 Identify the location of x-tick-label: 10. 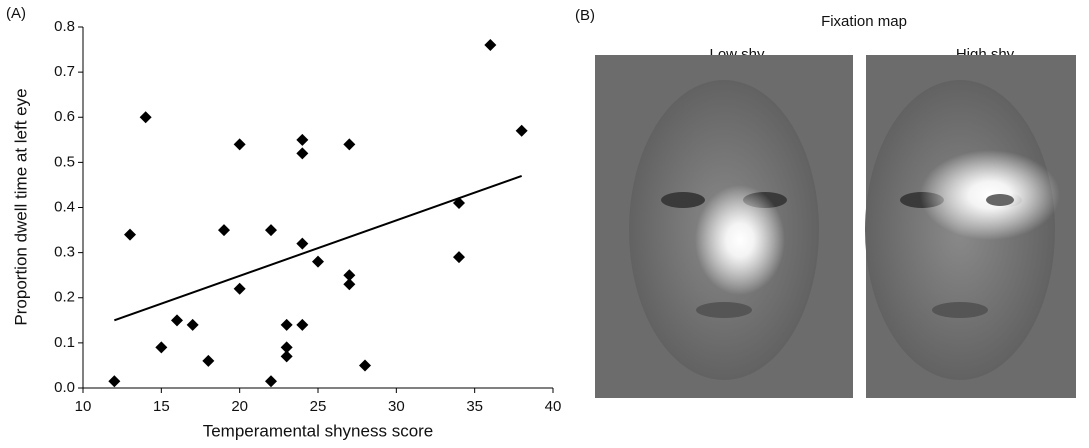
(83, 406).